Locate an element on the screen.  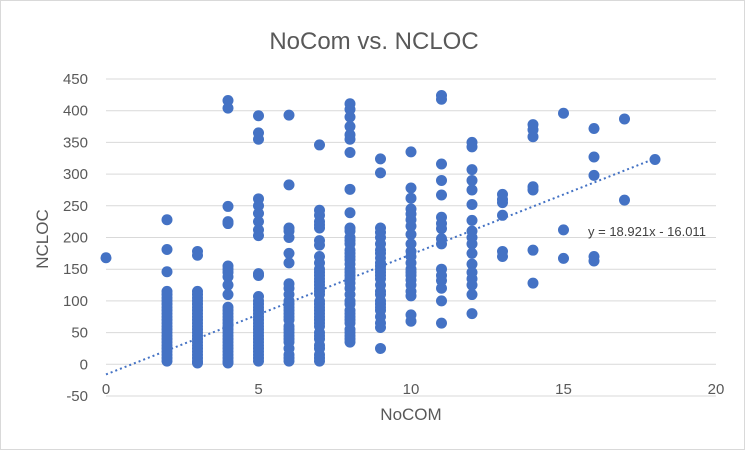
x-tick-label: 5 is located at coordinates (258, 389).